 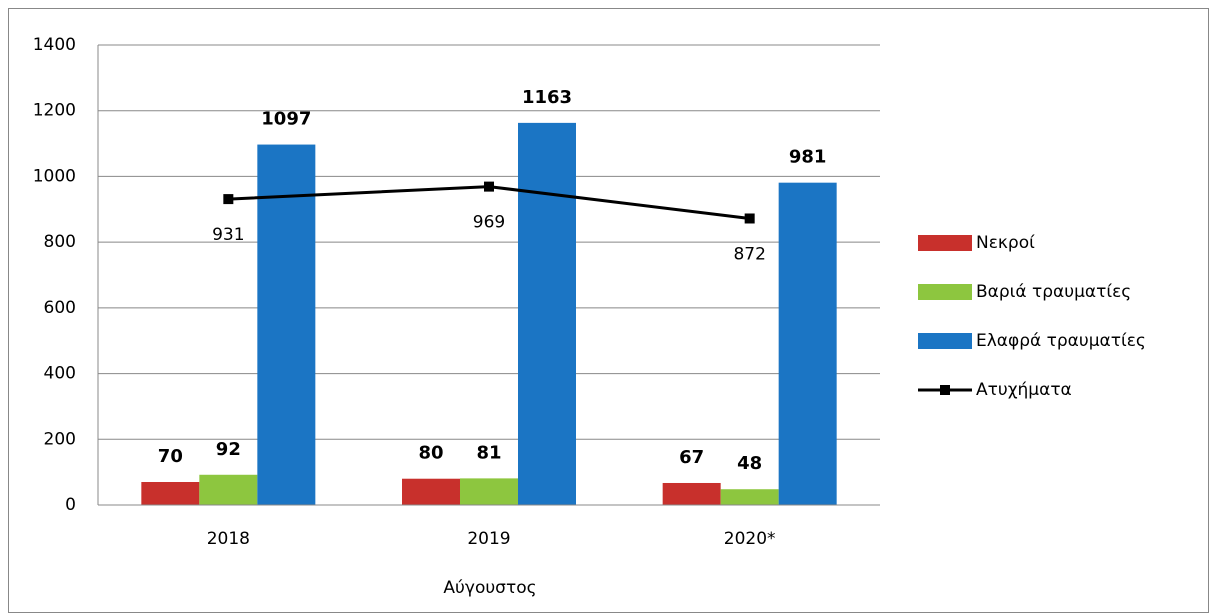 What do you see at coordinates (488, 539) in the screenshot?
I see `x-tick-label: 2019` at bounding box center [488, 539].